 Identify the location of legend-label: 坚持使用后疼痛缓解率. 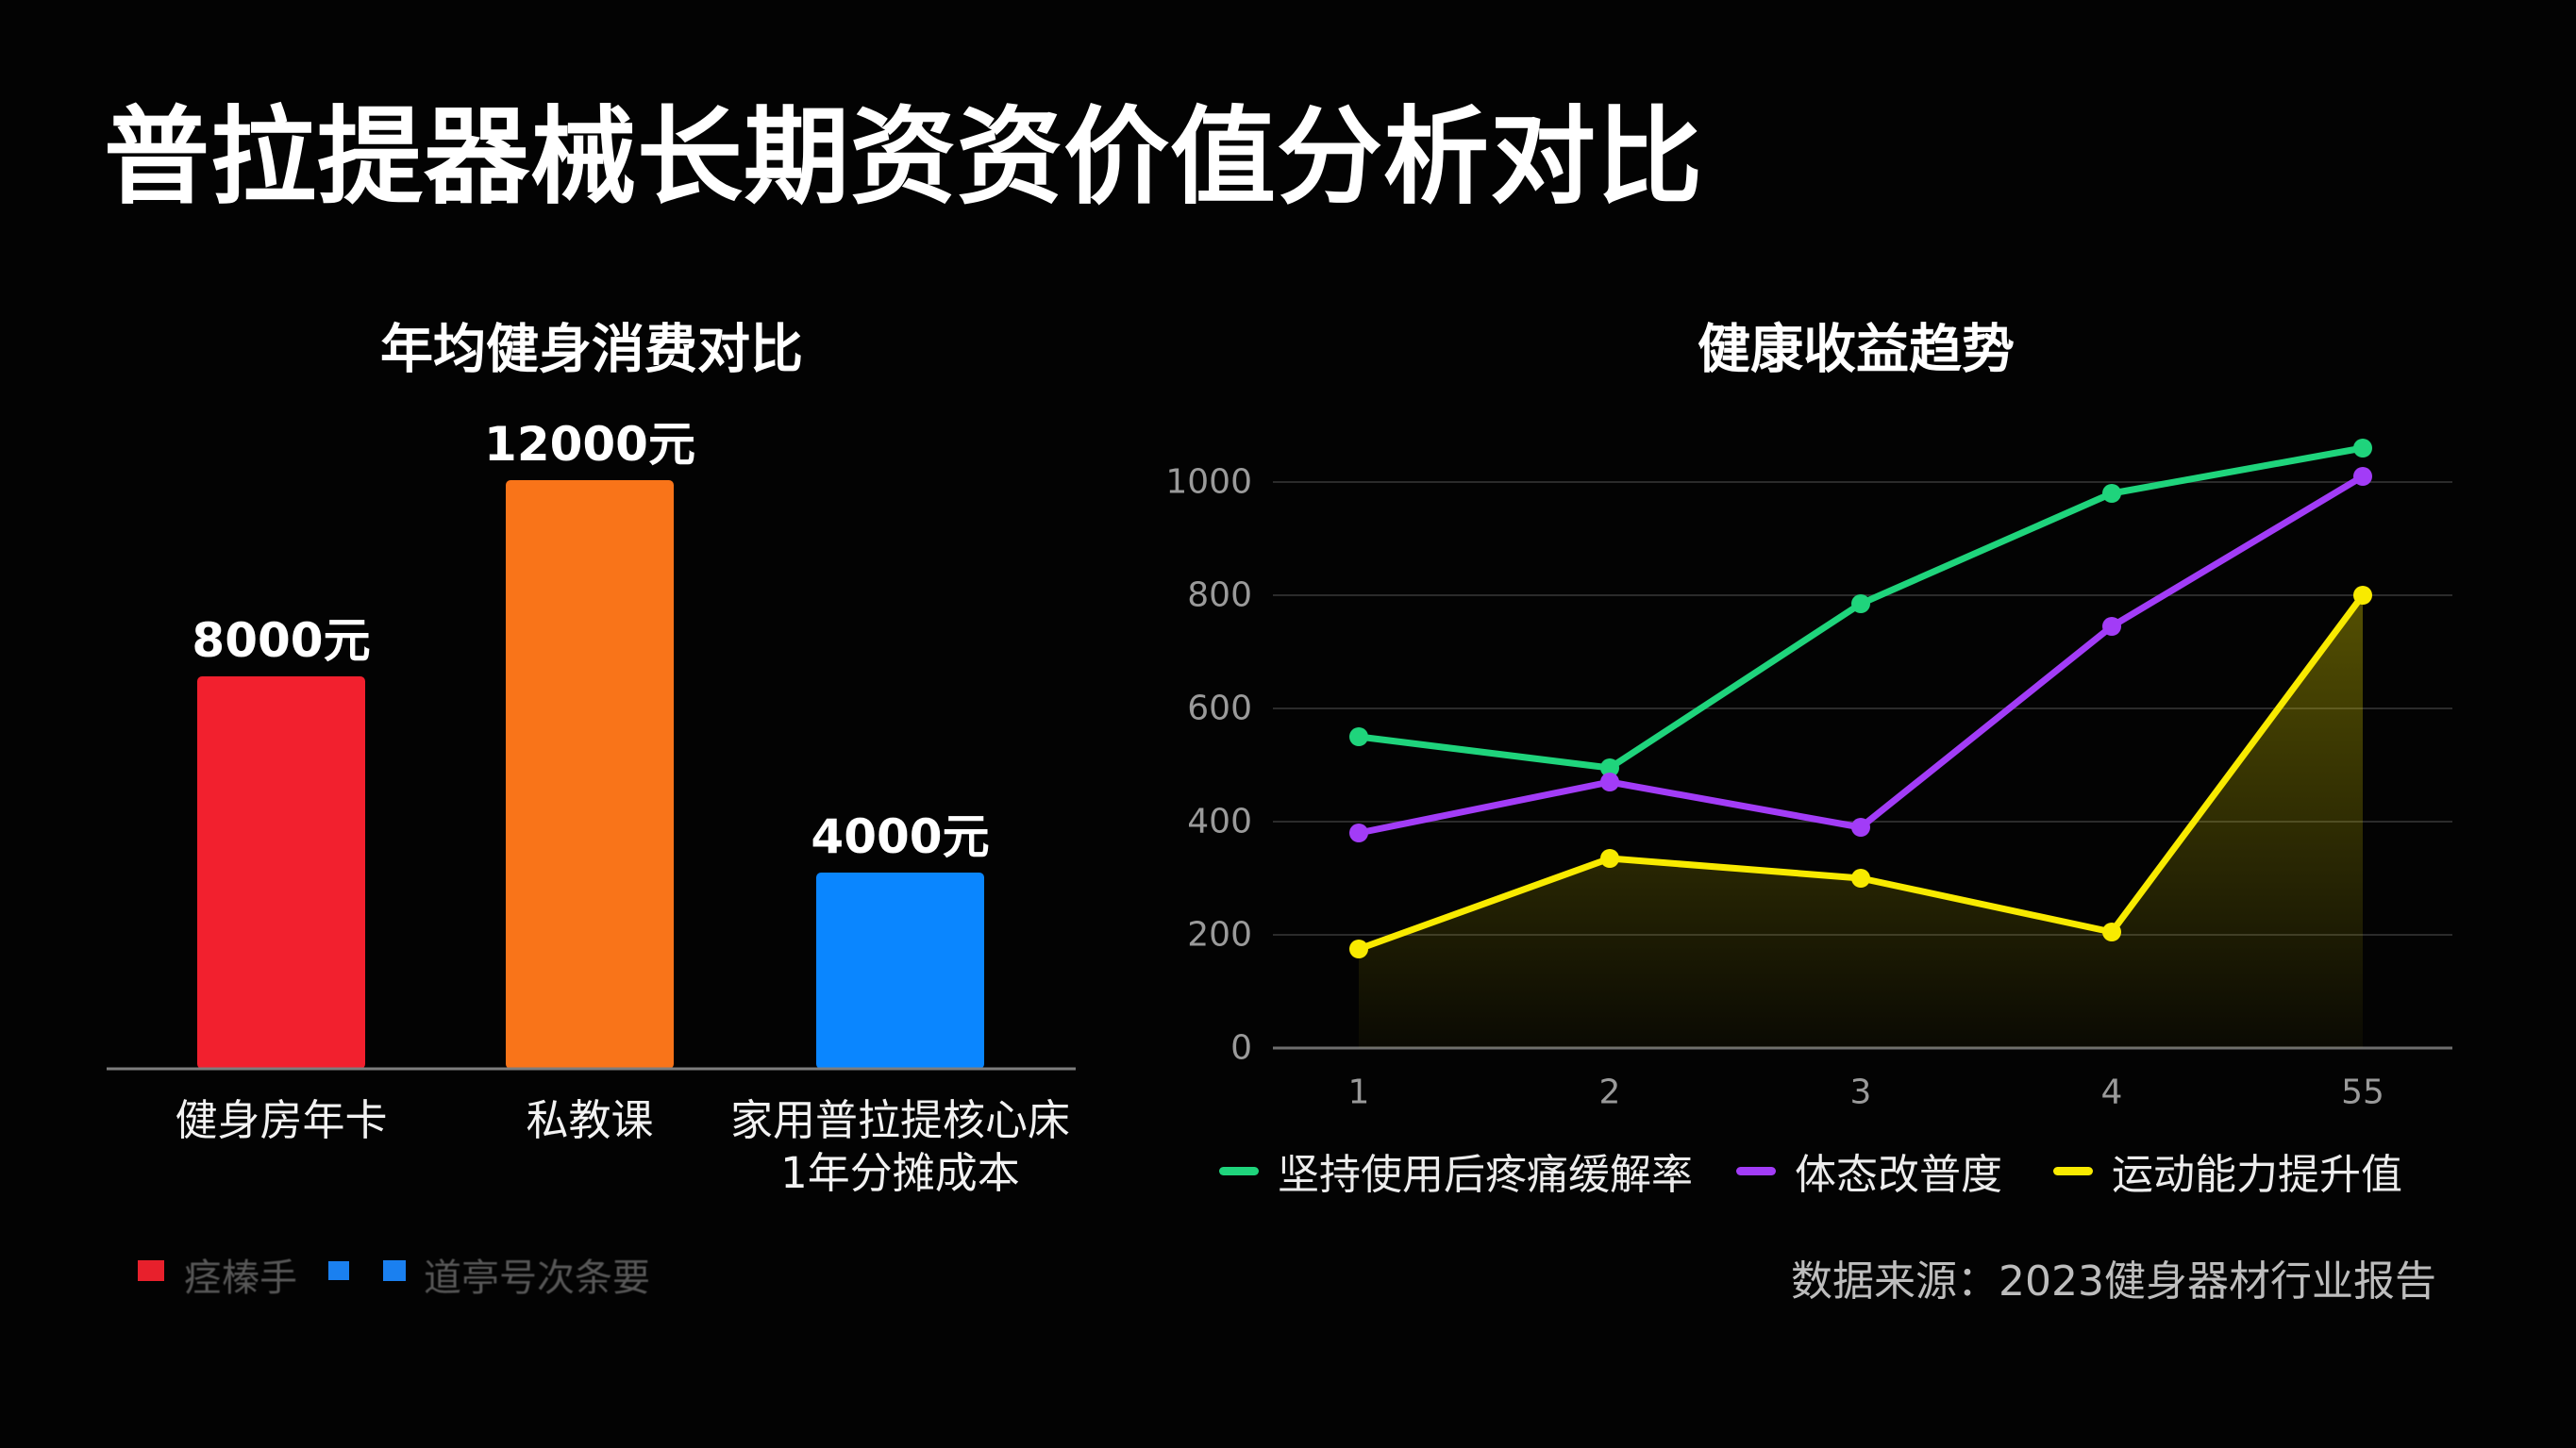
(1485, 1175).